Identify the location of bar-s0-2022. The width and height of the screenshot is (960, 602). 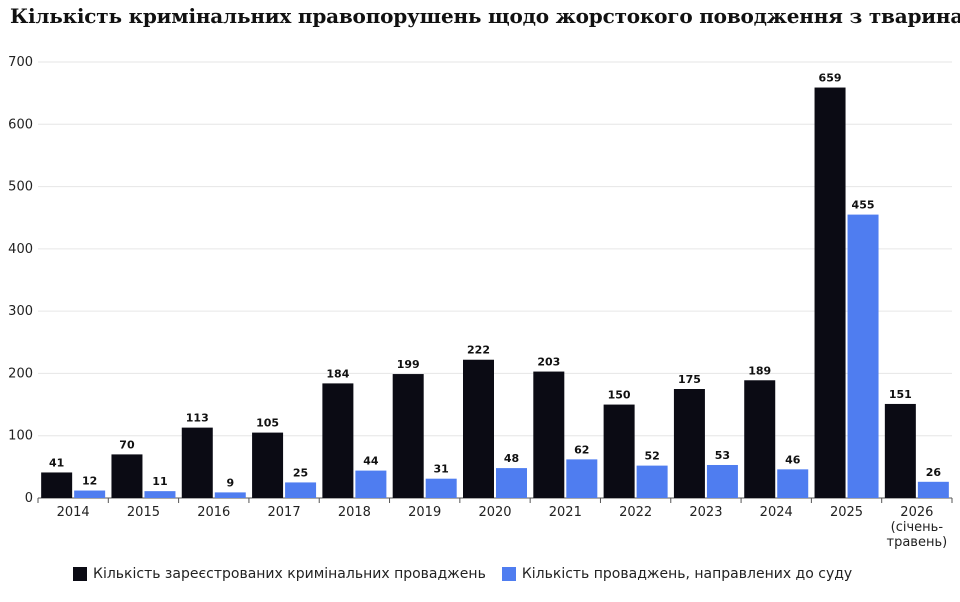
(619, 451).